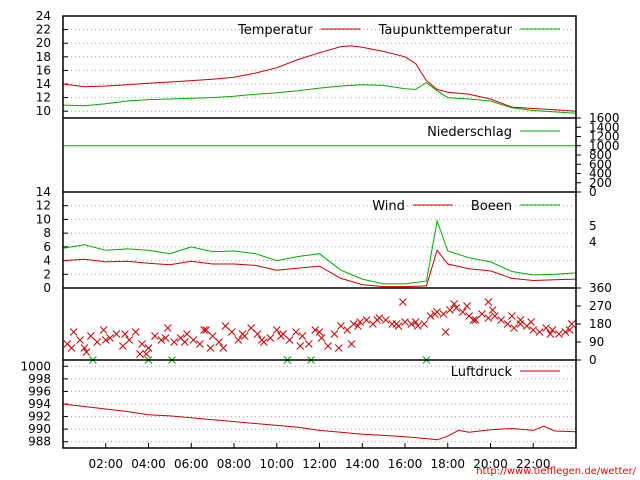 The width and height of the screenshot is (640, 480). Describe the element at coordinates (604, 118) in the screenshot. I see `y-tick-label: 1600` at that location.